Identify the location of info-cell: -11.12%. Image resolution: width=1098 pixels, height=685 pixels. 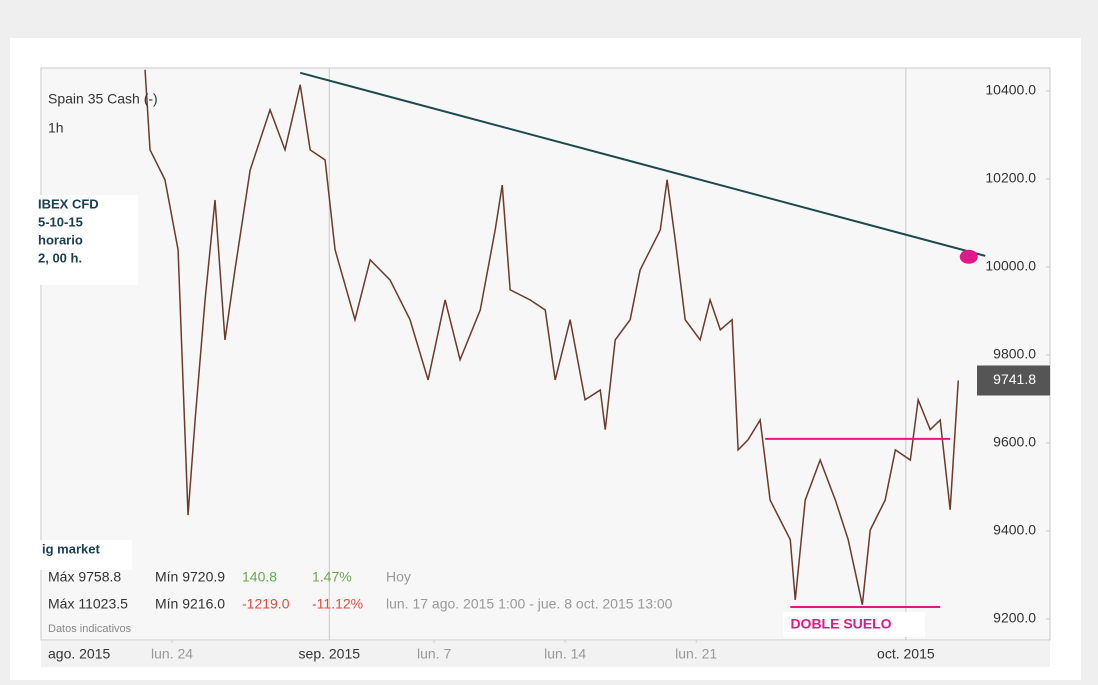
(337, 604).